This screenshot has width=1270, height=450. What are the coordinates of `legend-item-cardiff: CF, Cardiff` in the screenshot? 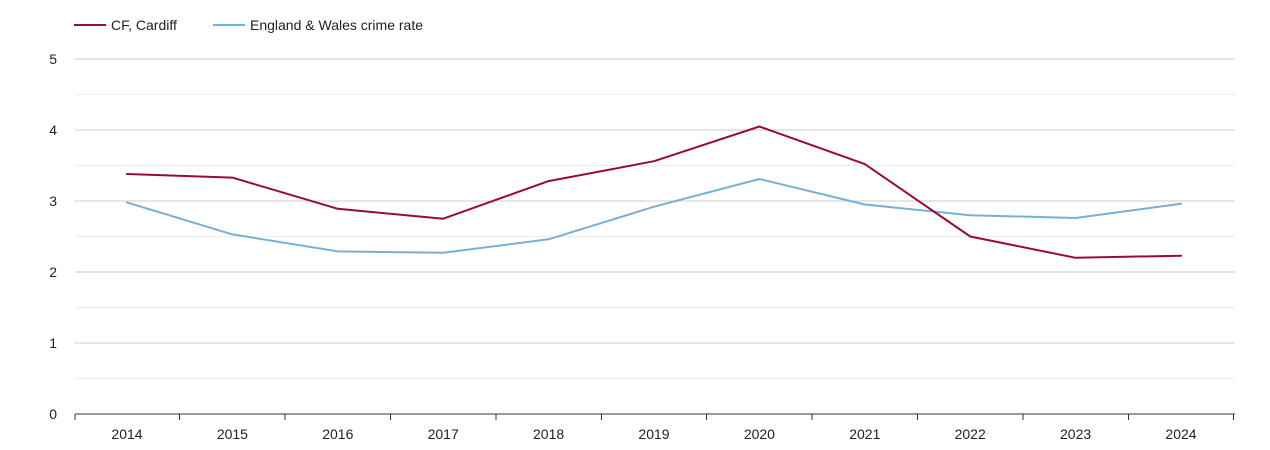 It's located at (125, 25).